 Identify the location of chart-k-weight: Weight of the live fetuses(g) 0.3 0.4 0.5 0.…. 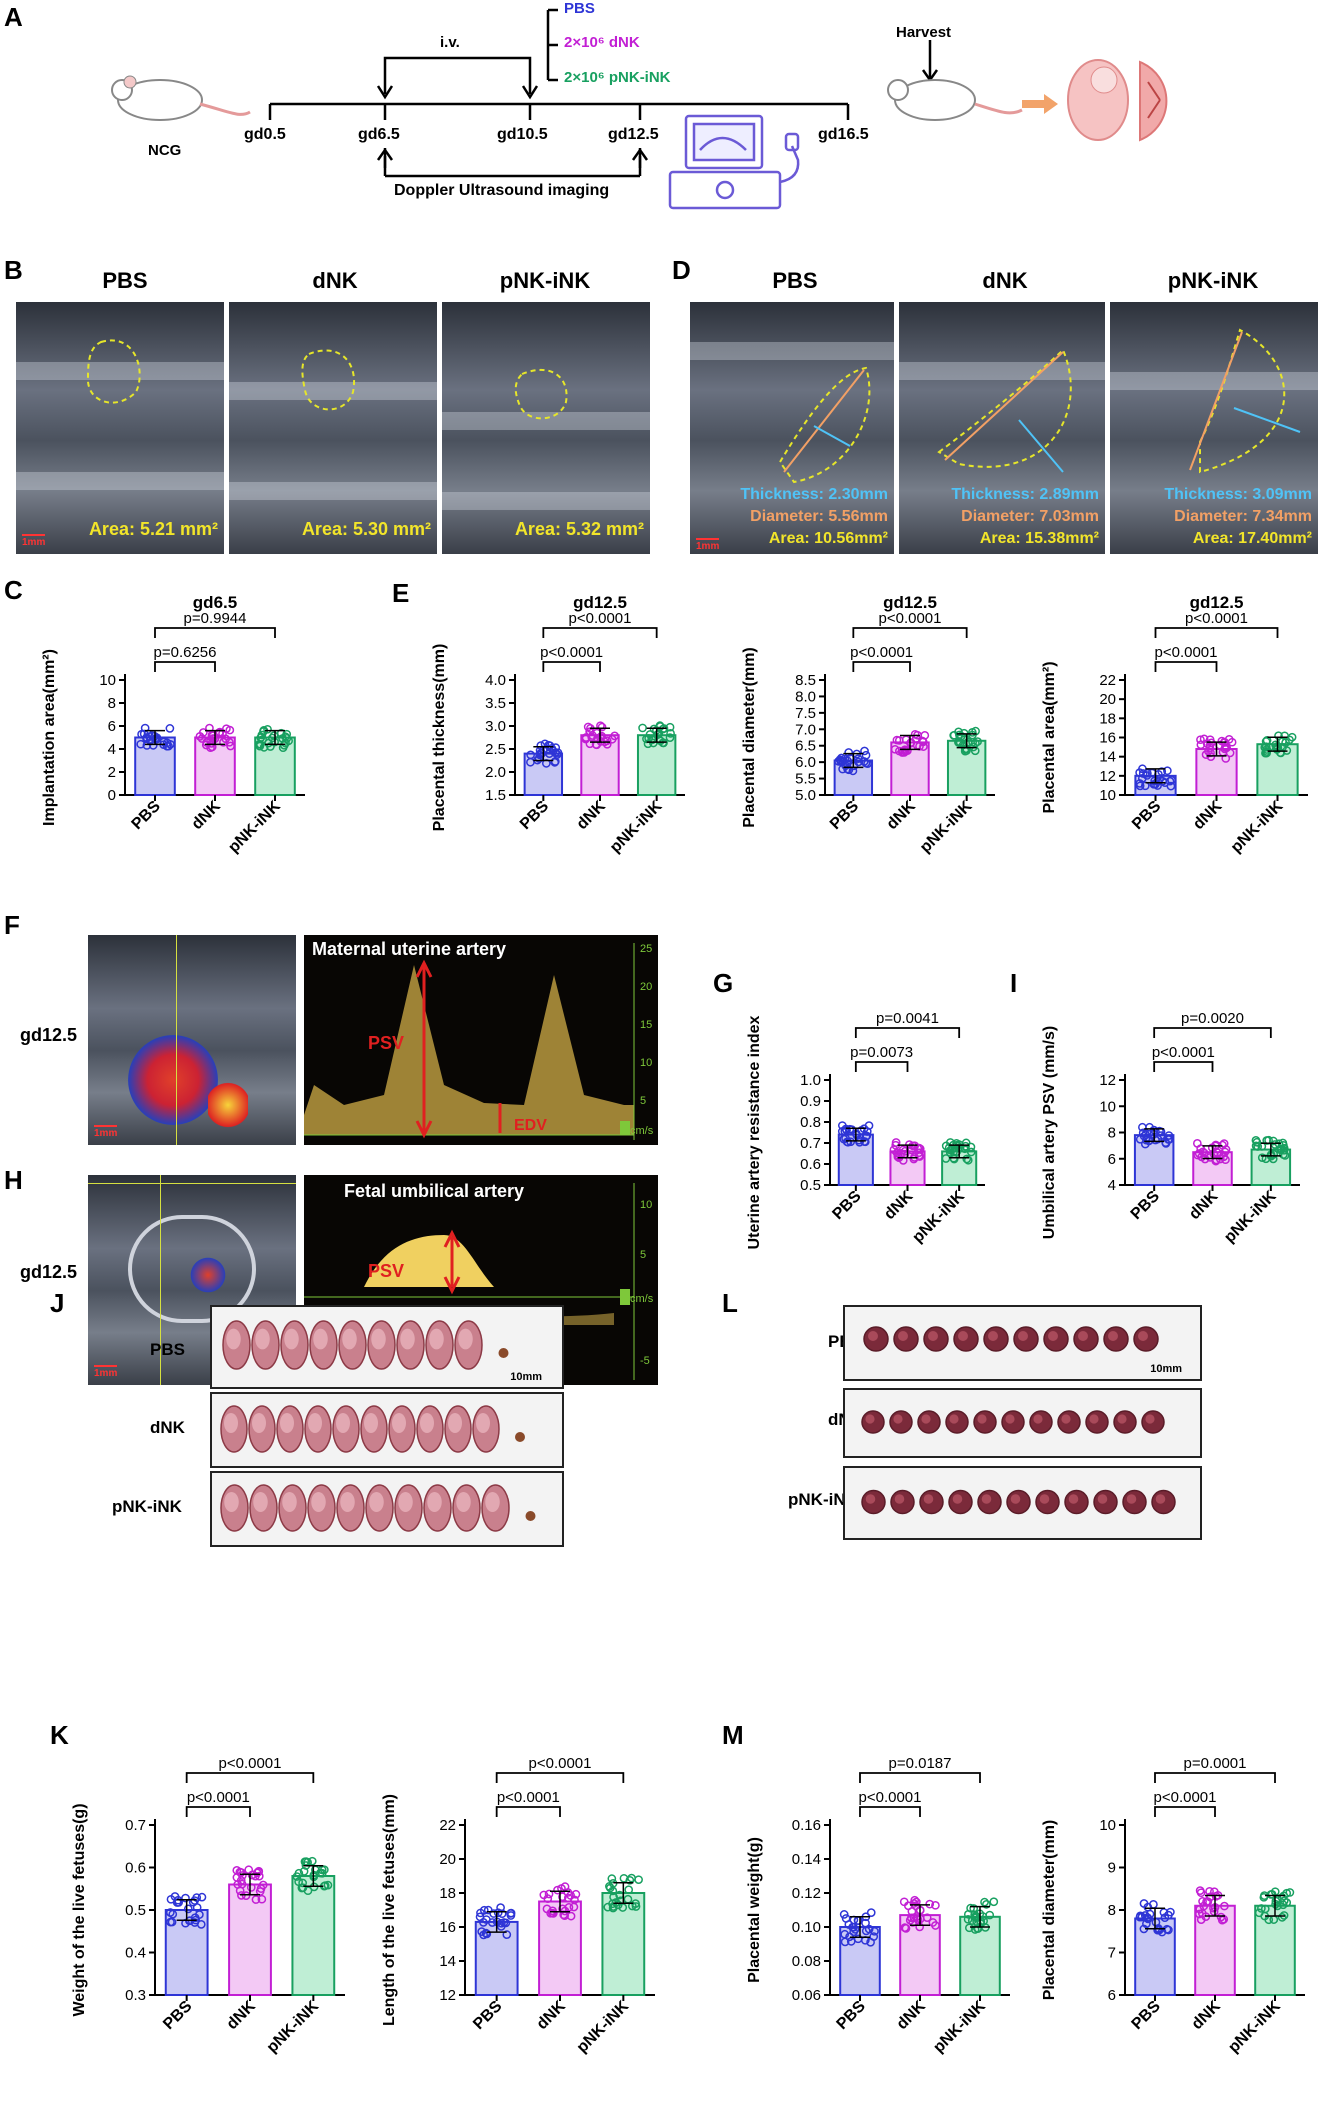
(208, 1905).